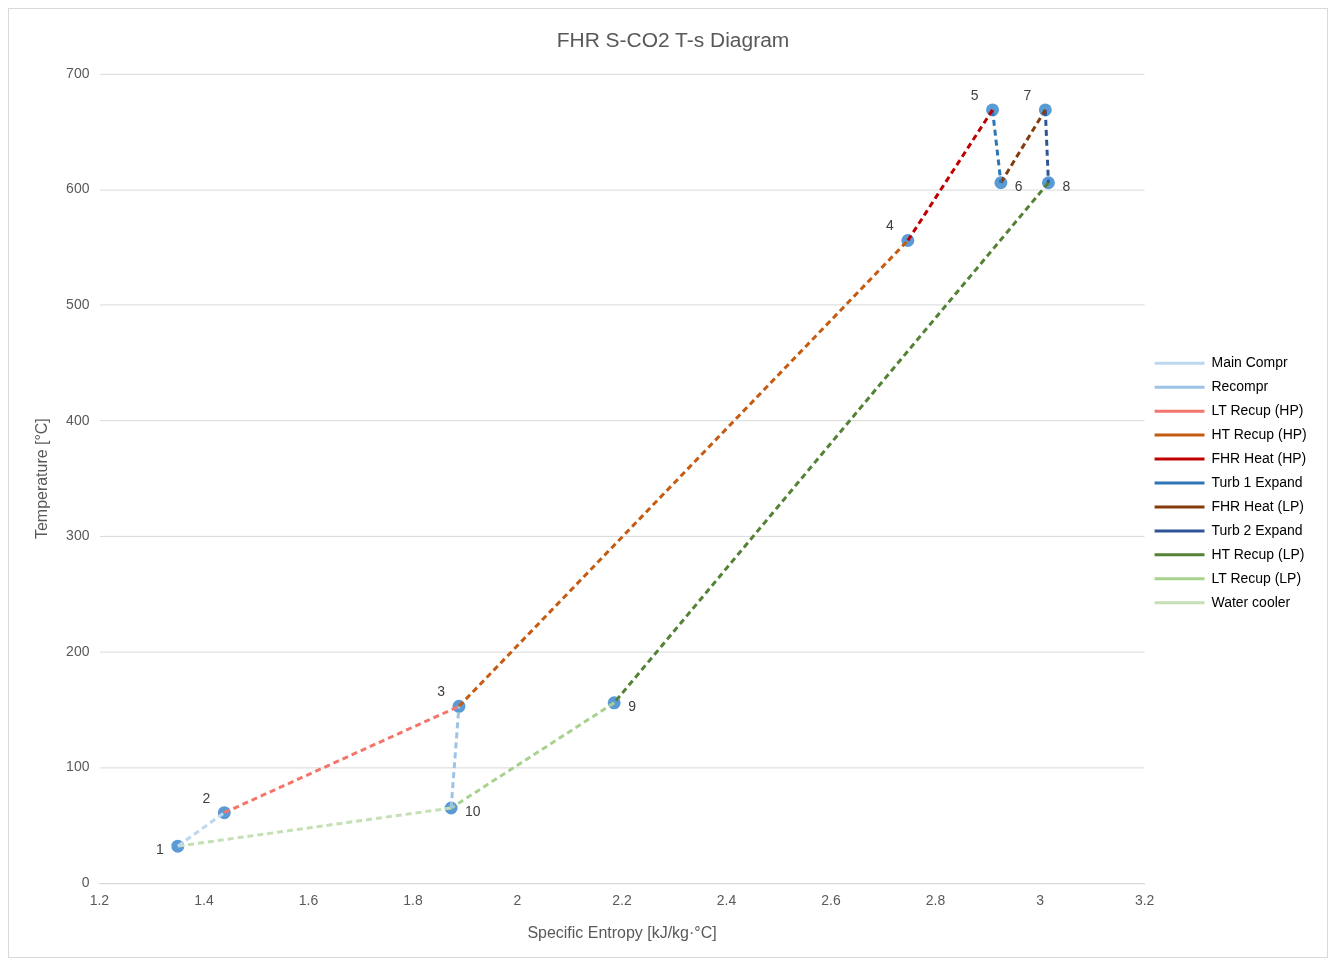  I want to click on x-tick-label: 1.8, so click(413, 900).